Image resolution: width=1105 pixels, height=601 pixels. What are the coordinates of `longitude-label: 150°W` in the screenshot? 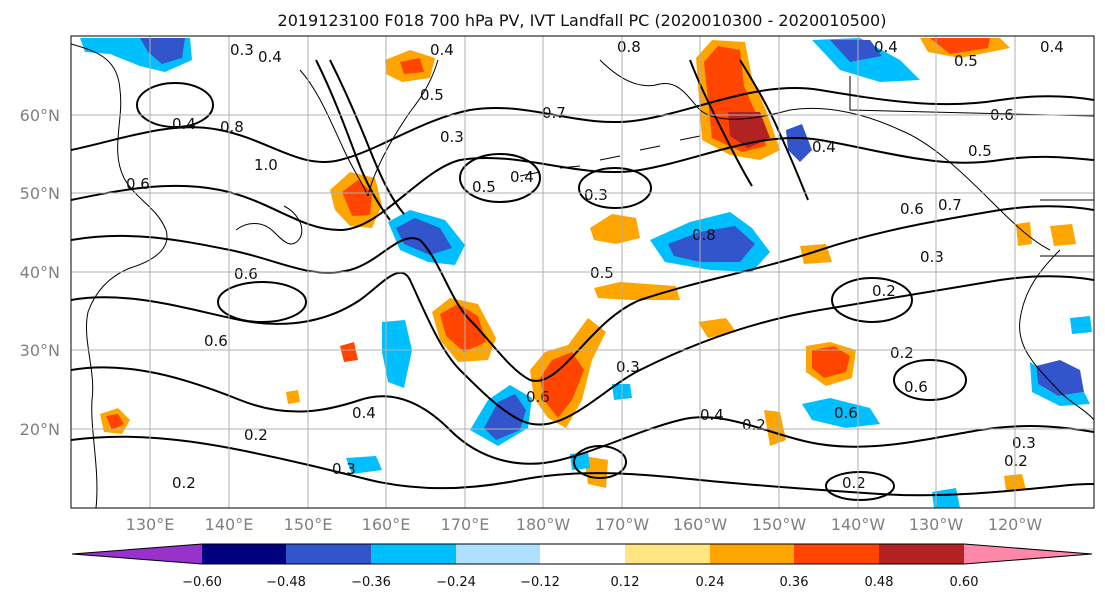 It's located at (779, 524).